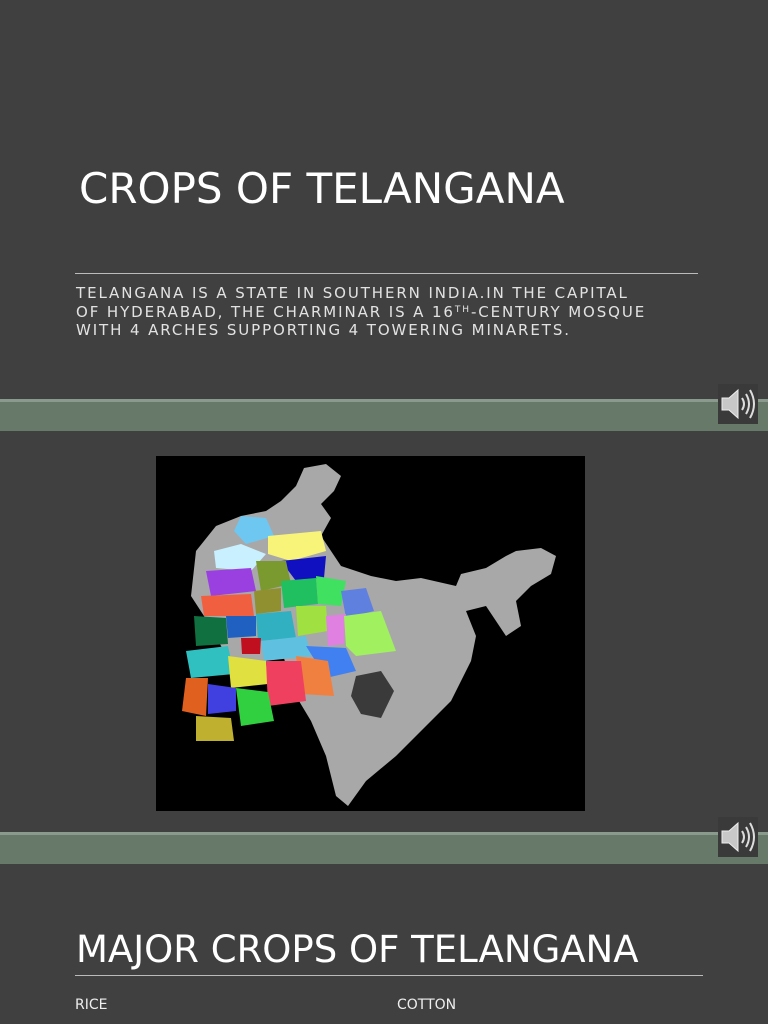  Describe the element at coordinates (558, 311) in the screenshot. I see `subtitle-text: -CENTURY MOSQUE` at that location.